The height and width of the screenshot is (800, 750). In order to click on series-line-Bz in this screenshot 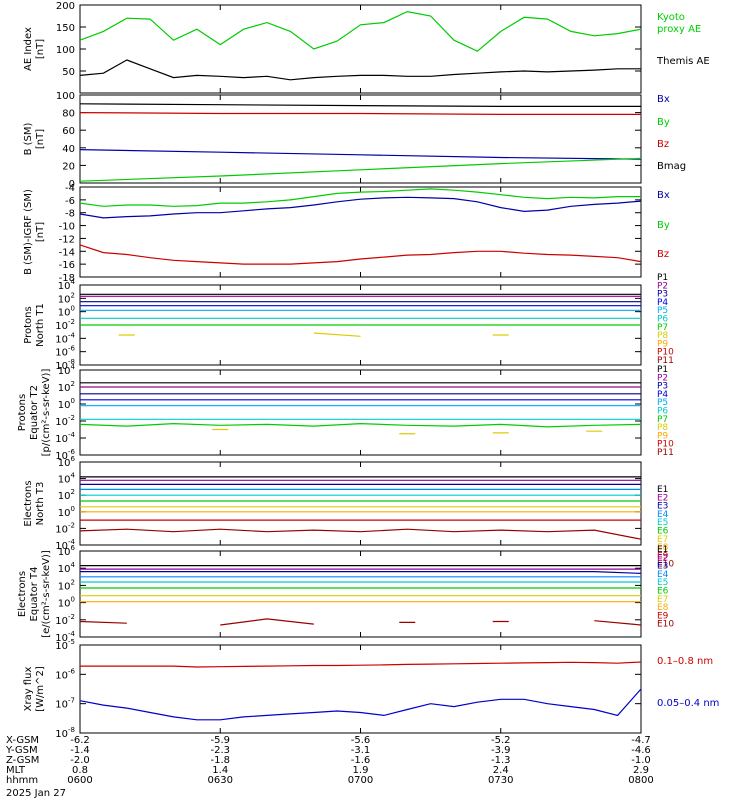, I will do `click(360, 114)`.